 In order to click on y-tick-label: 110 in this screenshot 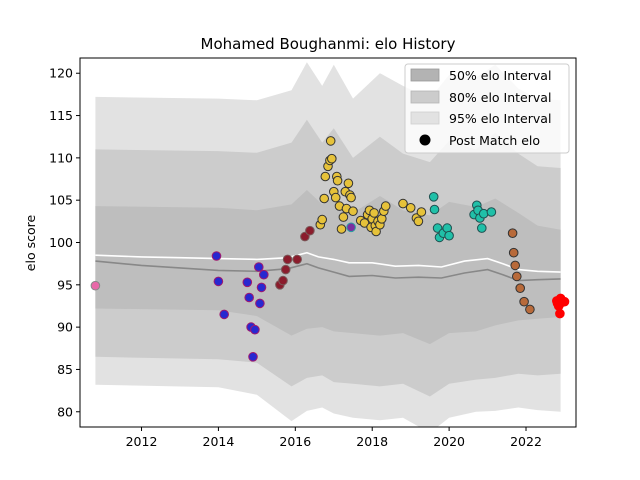, I will do `click(61, 157)`.